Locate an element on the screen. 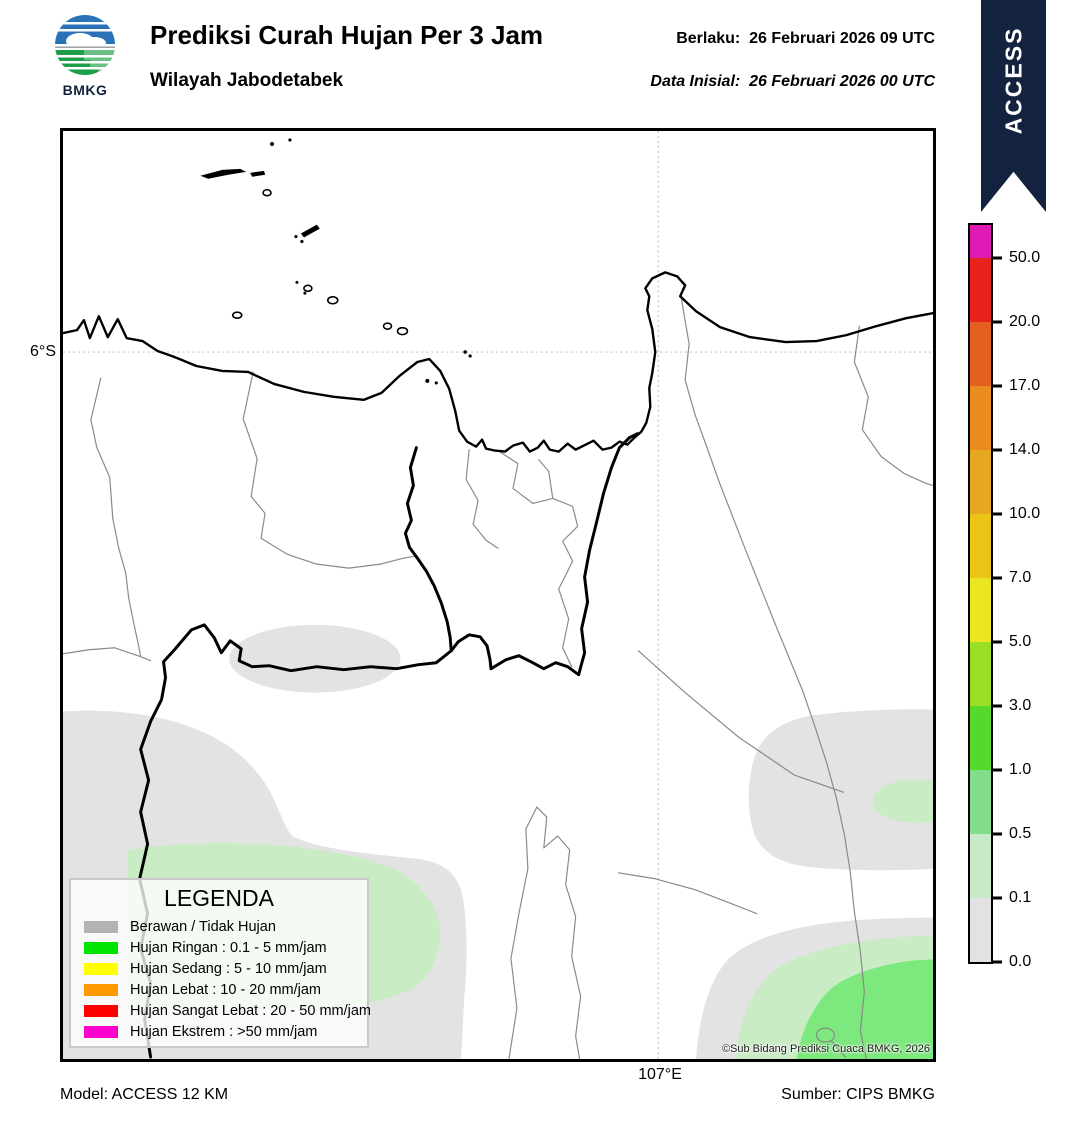 This screenshot has width=1072, height=1128. legend-item: Hujan Ekstrem : >50 mm/jam is located at coordinates (219, 1031).